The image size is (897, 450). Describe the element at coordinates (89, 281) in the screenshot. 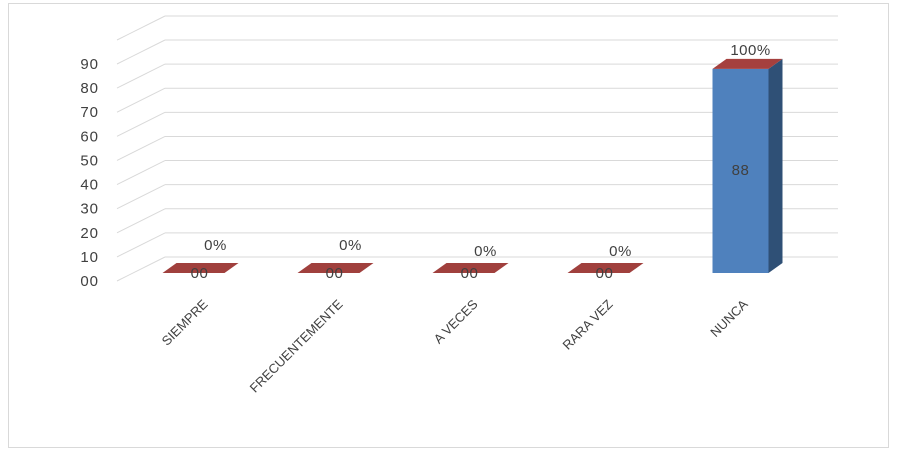

I see `y-tick-label: 00` at that location.